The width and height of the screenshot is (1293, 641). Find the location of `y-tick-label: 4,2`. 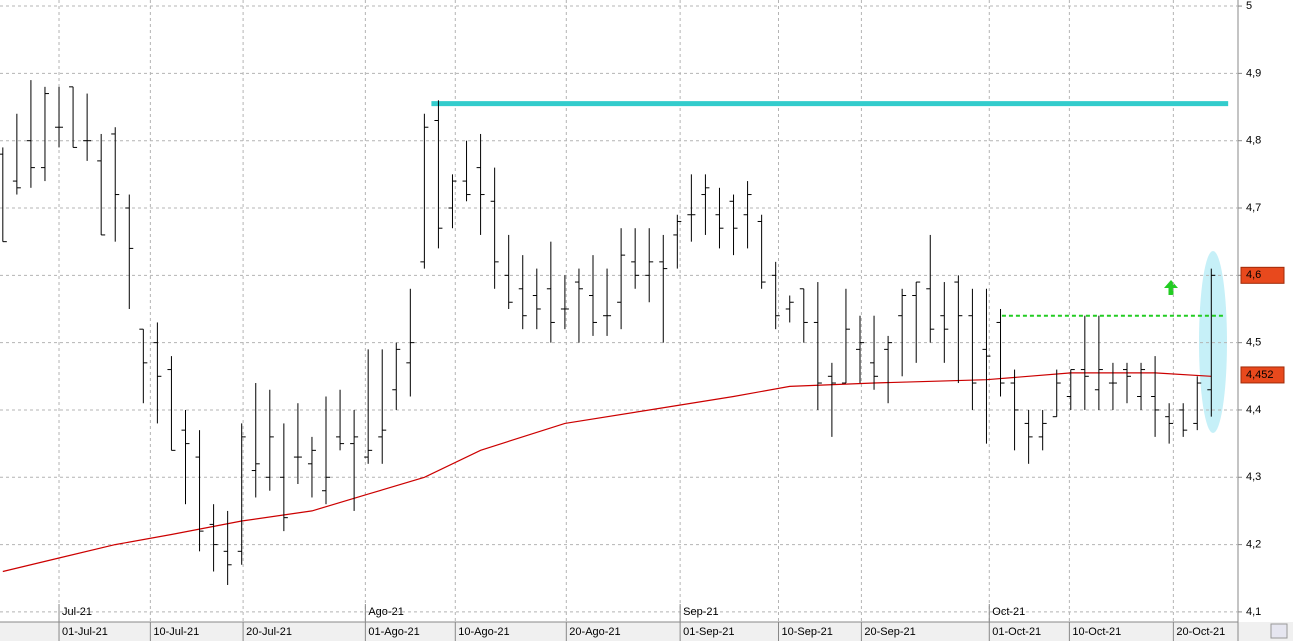

y-tick-label: 4,2 is located at coordinates (1253, 544).